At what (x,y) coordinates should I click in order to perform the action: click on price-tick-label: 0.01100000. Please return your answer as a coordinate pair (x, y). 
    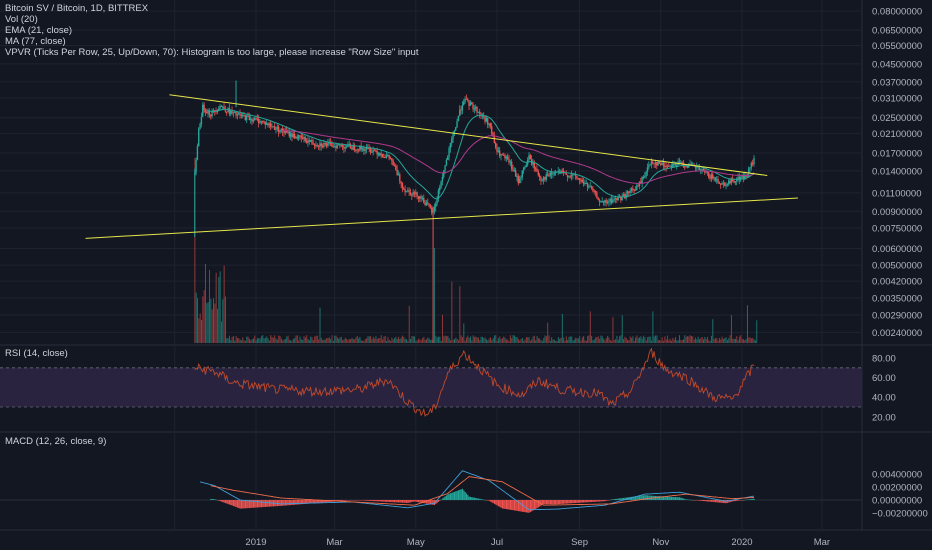
    Looking at the image, I should click on (897, 193).